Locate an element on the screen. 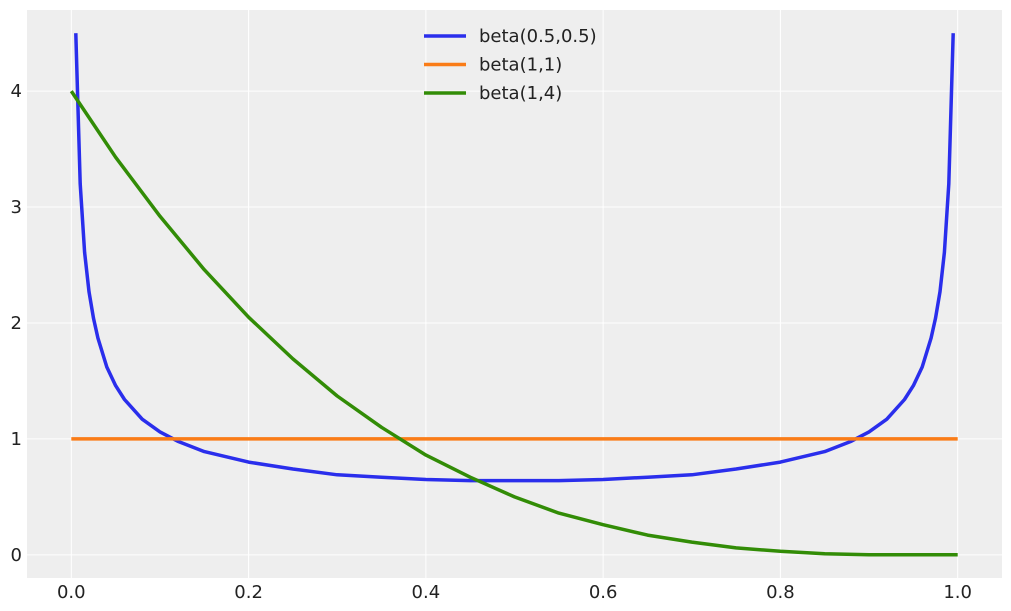 The width and height of the screenshot is (1011, 611). x-tick-label: 0.0 is located at coordinates (71, 592).